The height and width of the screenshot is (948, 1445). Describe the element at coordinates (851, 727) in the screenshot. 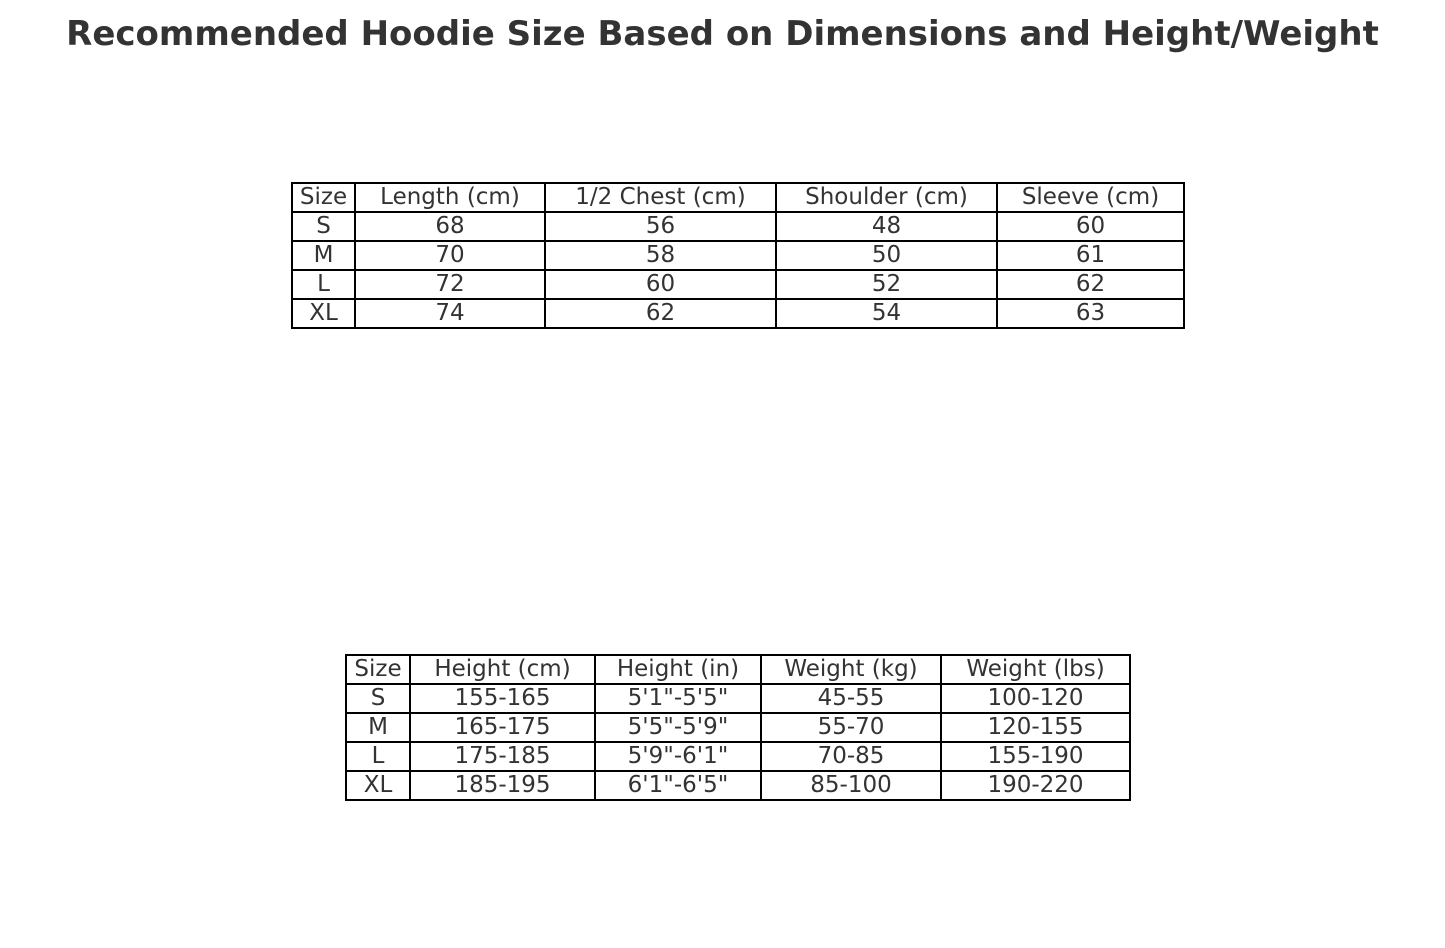

I see `table-cell: 55-70` at that location.